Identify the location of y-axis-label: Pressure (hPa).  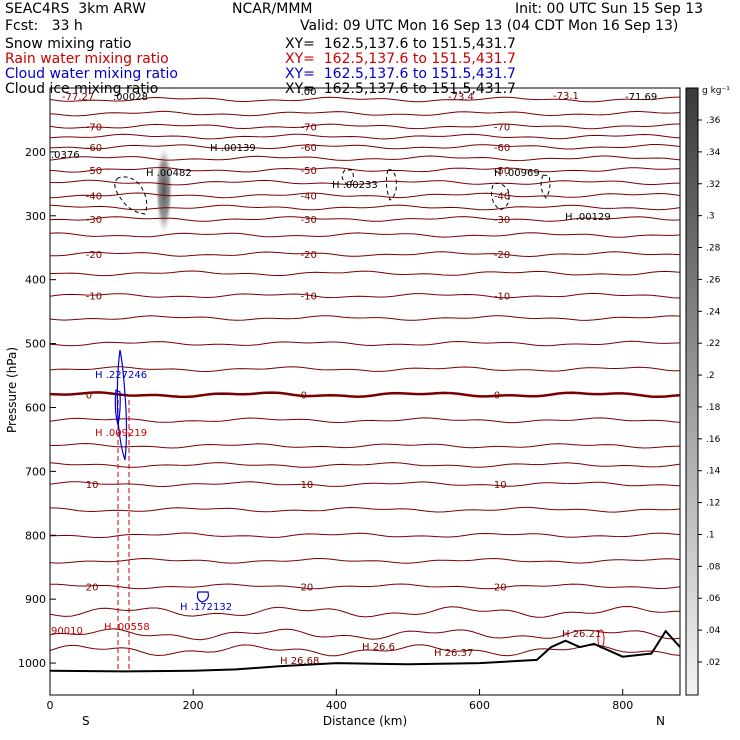
(12, 390).